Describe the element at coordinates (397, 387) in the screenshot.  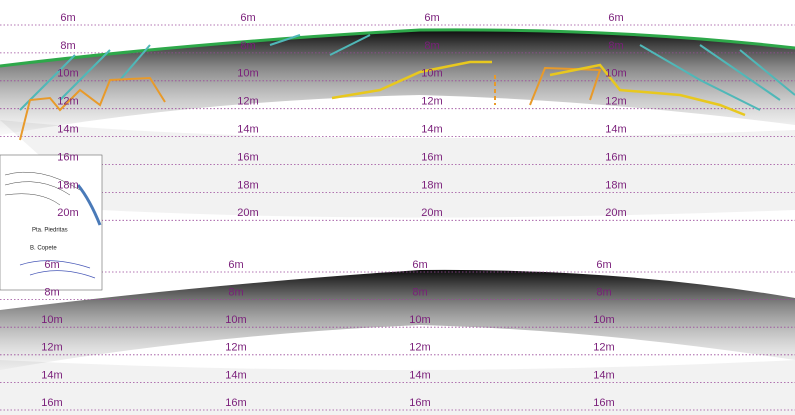
I see `bottom-subbottom` at that location.